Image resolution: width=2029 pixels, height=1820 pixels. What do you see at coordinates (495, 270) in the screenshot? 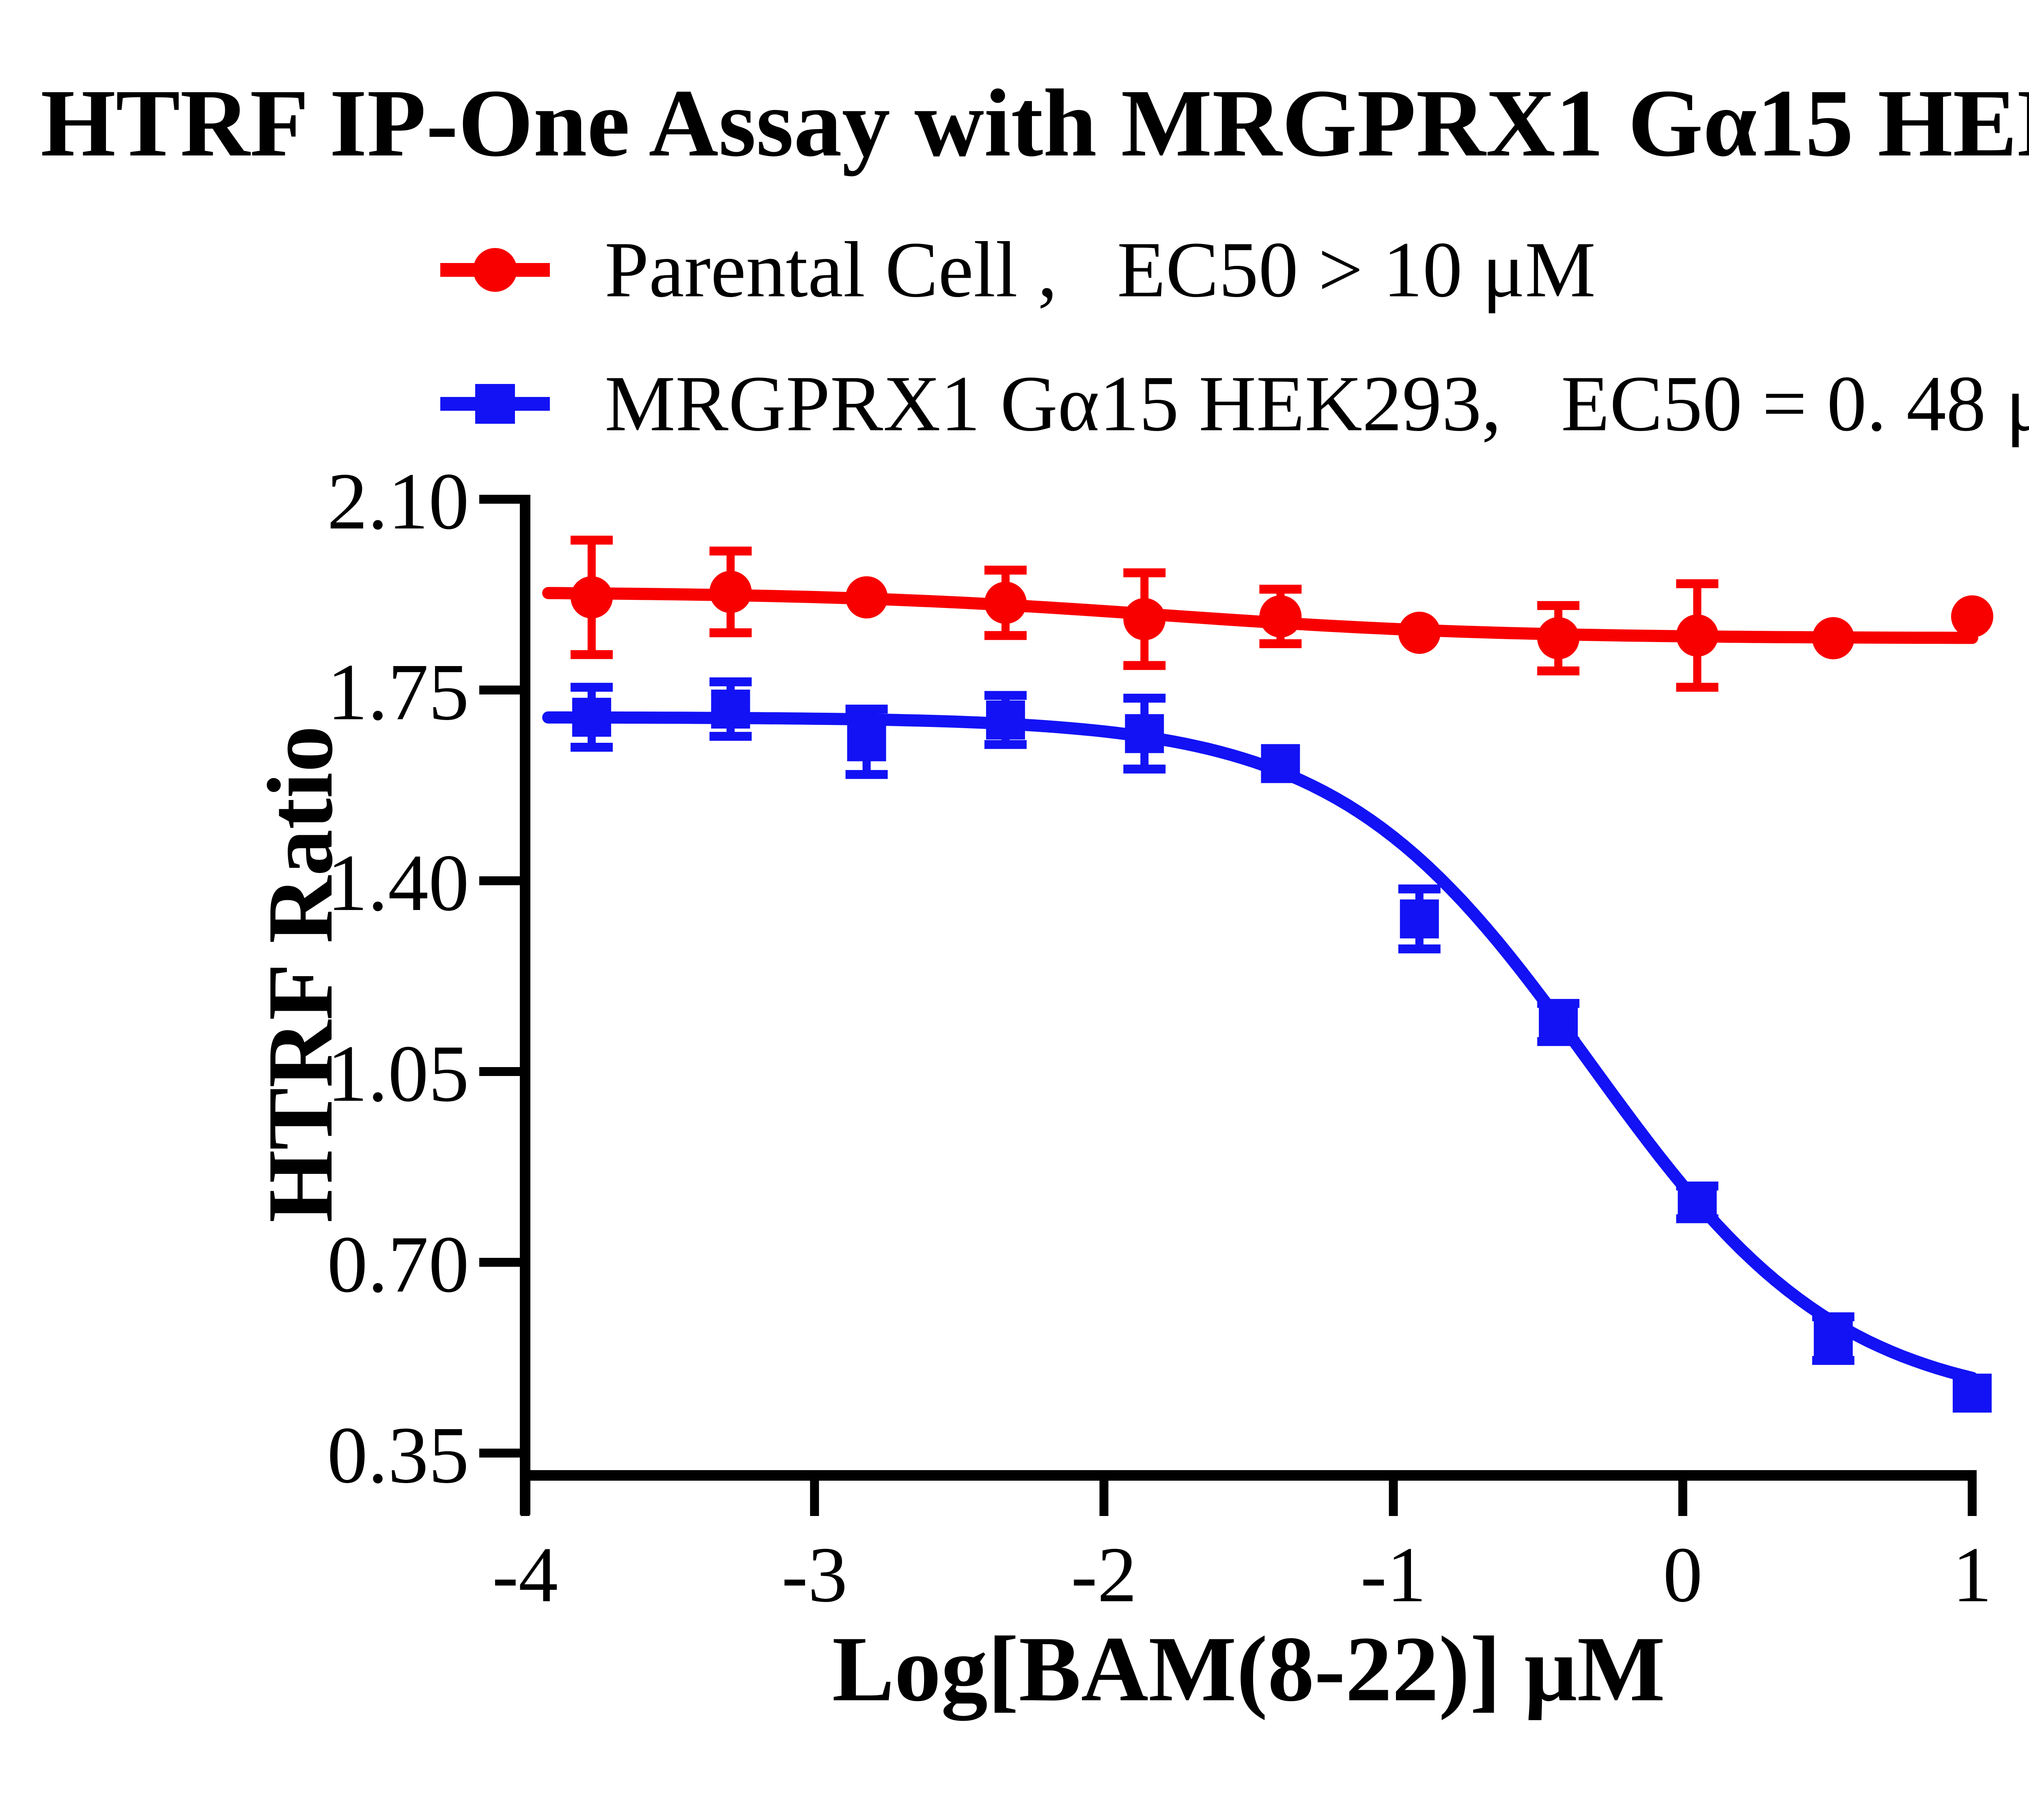
I see `legend-circle-marker-icon` at bounding box center [495, 270].